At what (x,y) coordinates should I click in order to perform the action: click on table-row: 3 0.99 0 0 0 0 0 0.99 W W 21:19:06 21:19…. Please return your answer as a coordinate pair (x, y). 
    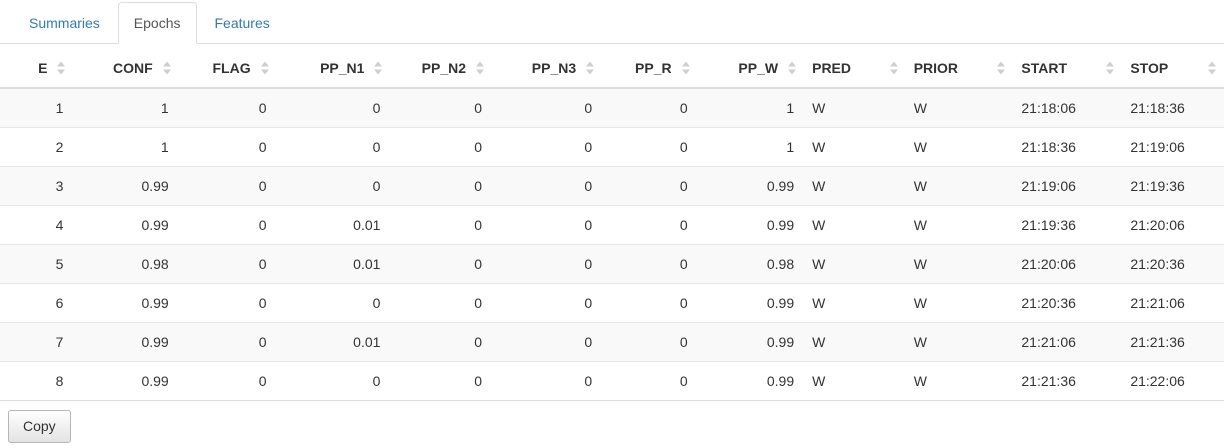
    Looking at the image, I should click on (612, 186).